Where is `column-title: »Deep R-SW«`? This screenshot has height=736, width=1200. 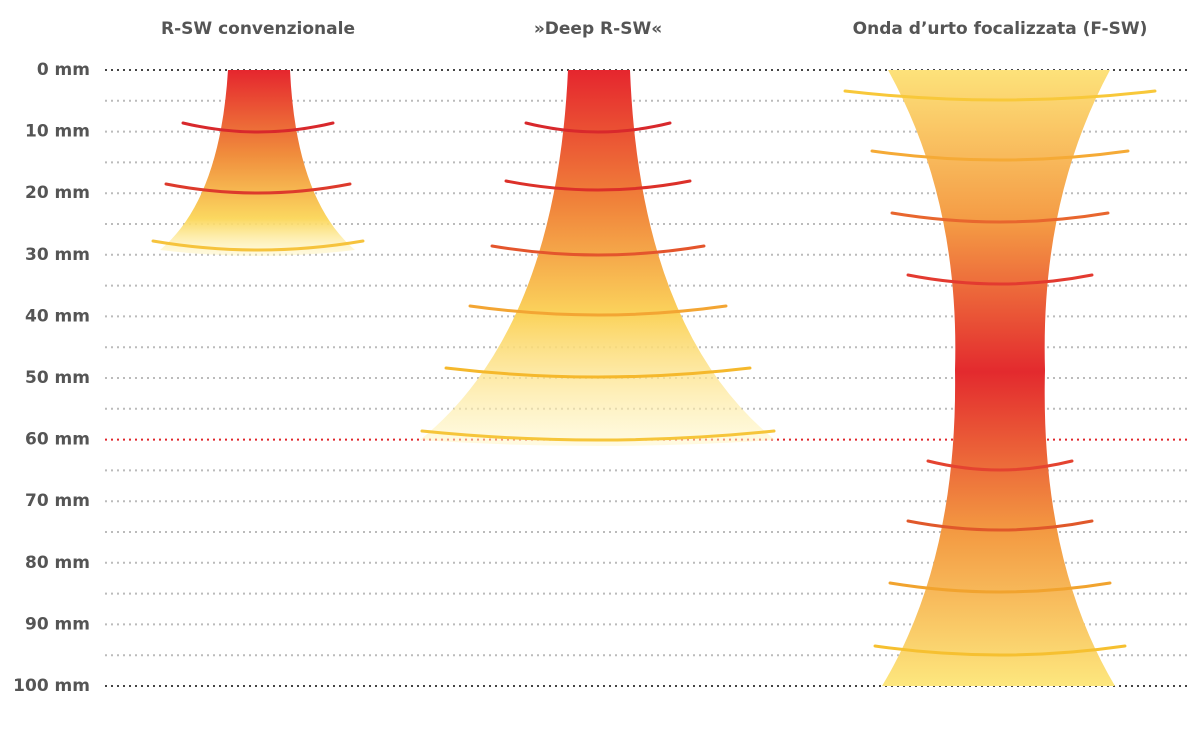
column-title: »Deep R-SW« is located at coordinates (598, 29).